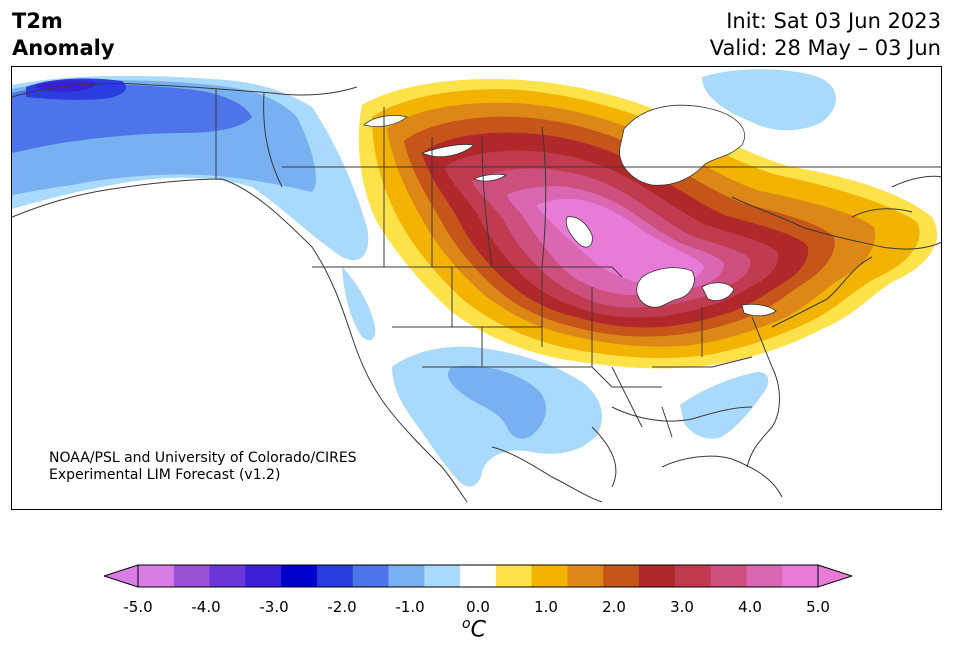 Image resolution: width=953 pixels, height=656 pixels. Describe the element at coordinates (342, 607) in the screenshot. I see `colorbar-tick-label: -2.0` at that location.